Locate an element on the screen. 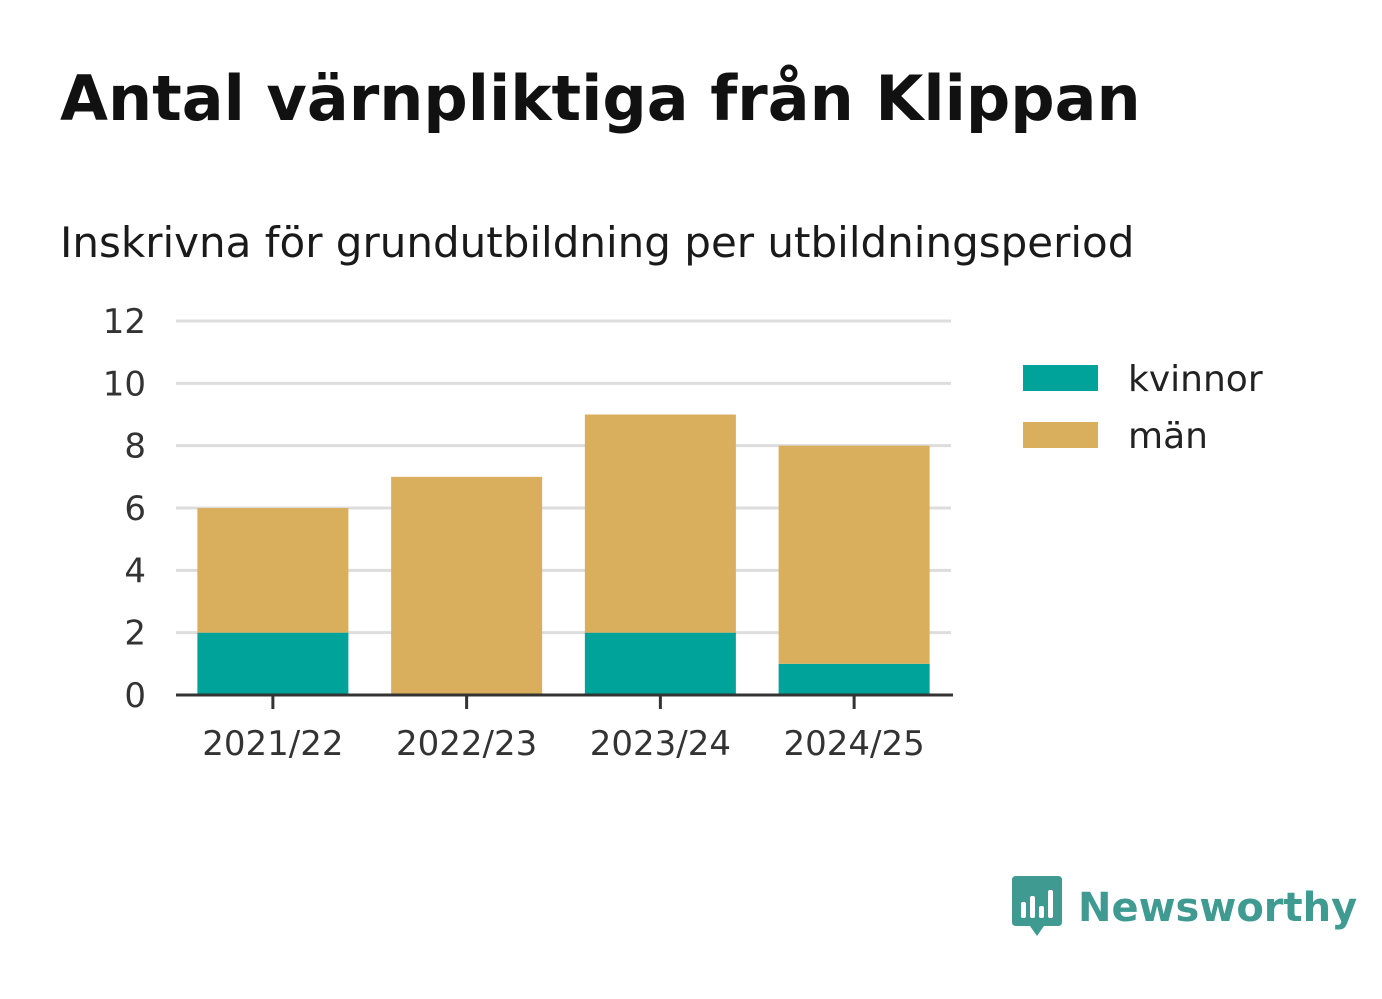 This screenshot has height=999, width=1382. legend: kvinnor män is located at coordinates (1143, 408).